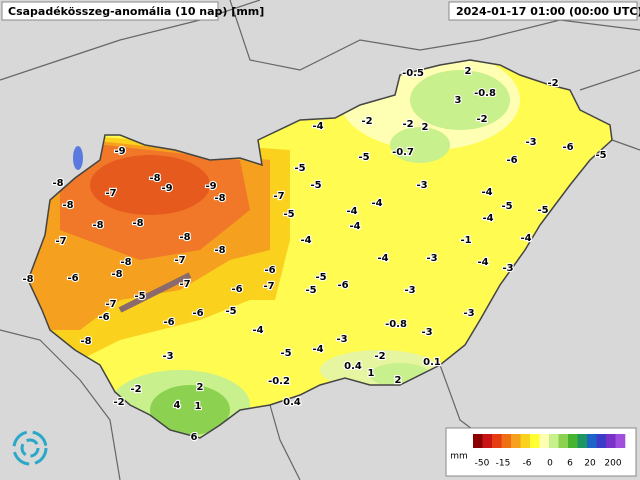 This screenshot has width=640, height=480. What do you see at coordinates (194, 437) in the screenshot?
I see `map-label: 6` at bounding box center [194, 437].